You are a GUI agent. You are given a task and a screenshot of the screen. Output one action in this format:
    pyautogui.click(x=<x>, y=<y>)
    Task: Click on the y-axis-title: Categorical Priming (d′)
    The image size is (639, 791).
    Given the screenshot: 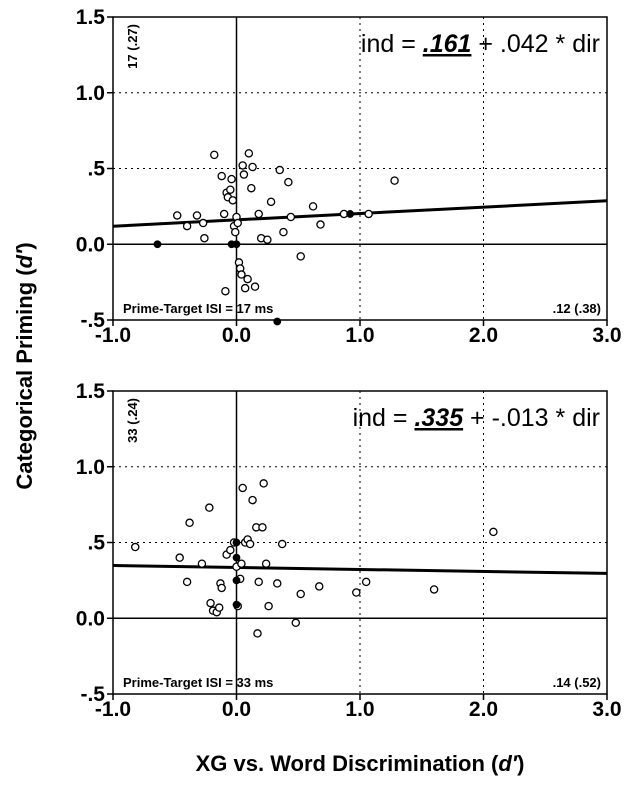 What is the action you would take?
    pyautogui.click(x=24, y=365)
    